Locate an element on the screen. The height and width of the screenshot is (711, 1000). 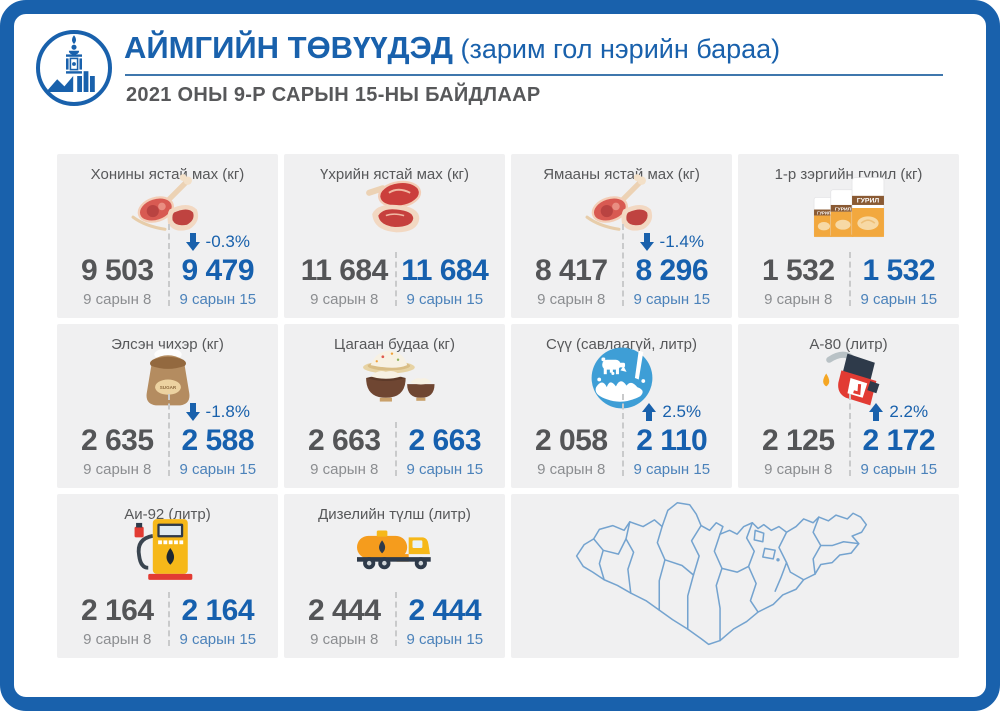
before-column: 11 684 9 сарын 8 is located at coordinates (344, 281).